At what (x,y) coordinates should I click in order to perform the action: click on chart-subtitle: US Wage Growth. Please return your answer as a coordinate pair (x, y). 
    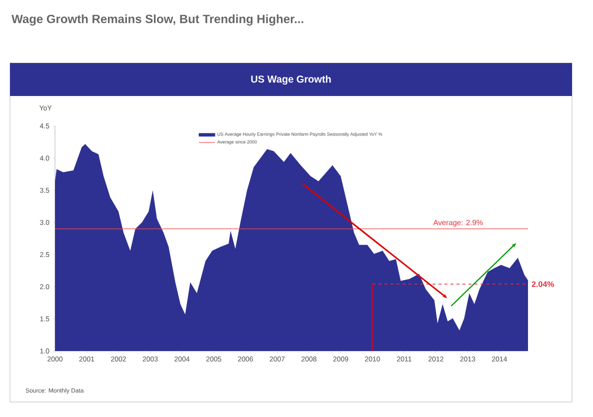
    Looking at the image, I should click on (291, 80).